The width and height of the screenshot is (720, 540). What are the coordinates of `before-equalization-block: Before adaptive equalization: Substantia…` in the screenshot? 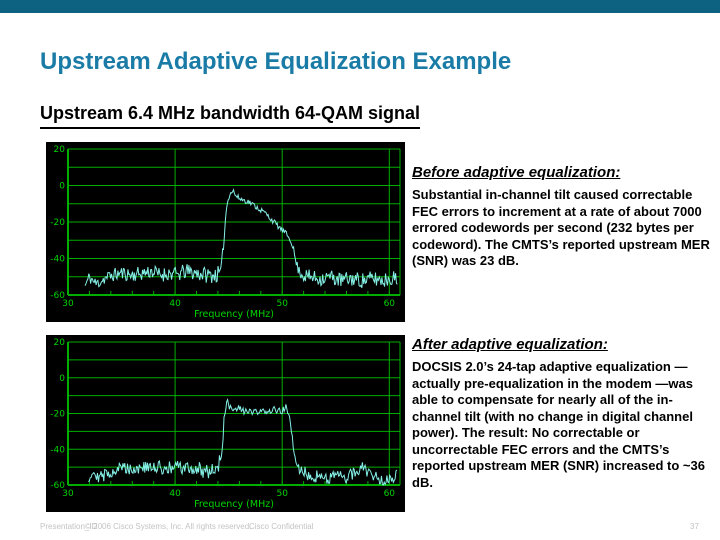 It's located at (564, 217).